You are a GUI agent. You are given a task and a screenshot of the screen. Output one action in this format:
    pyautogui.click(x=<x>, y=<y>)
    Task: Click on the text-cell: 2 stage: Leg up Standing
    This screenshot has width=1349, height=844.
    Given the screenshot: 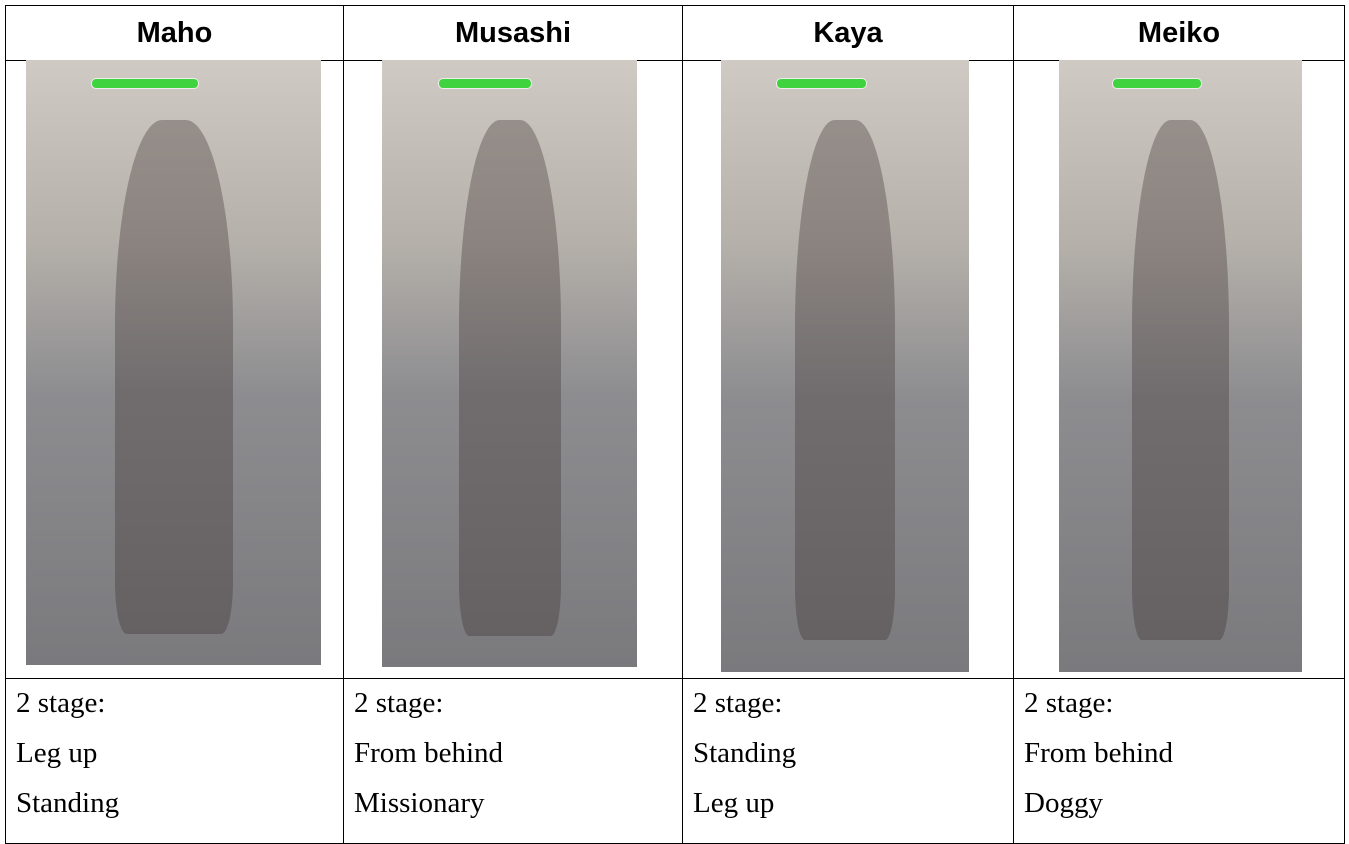 What is the action you would take?
    pyautogui.click(x=174, y=761)
    